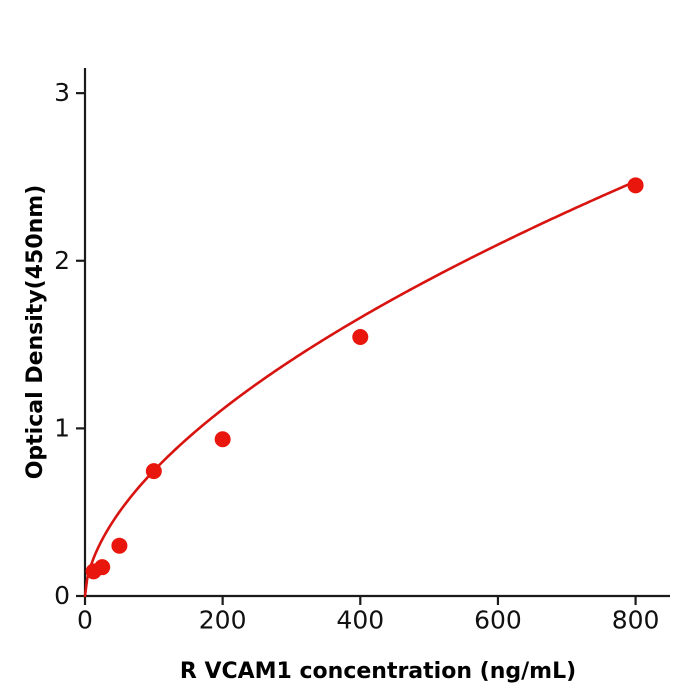 The height and width of the screenshot is (700, 700). I want to click on x-tick-label: 400, so click(360, 619).